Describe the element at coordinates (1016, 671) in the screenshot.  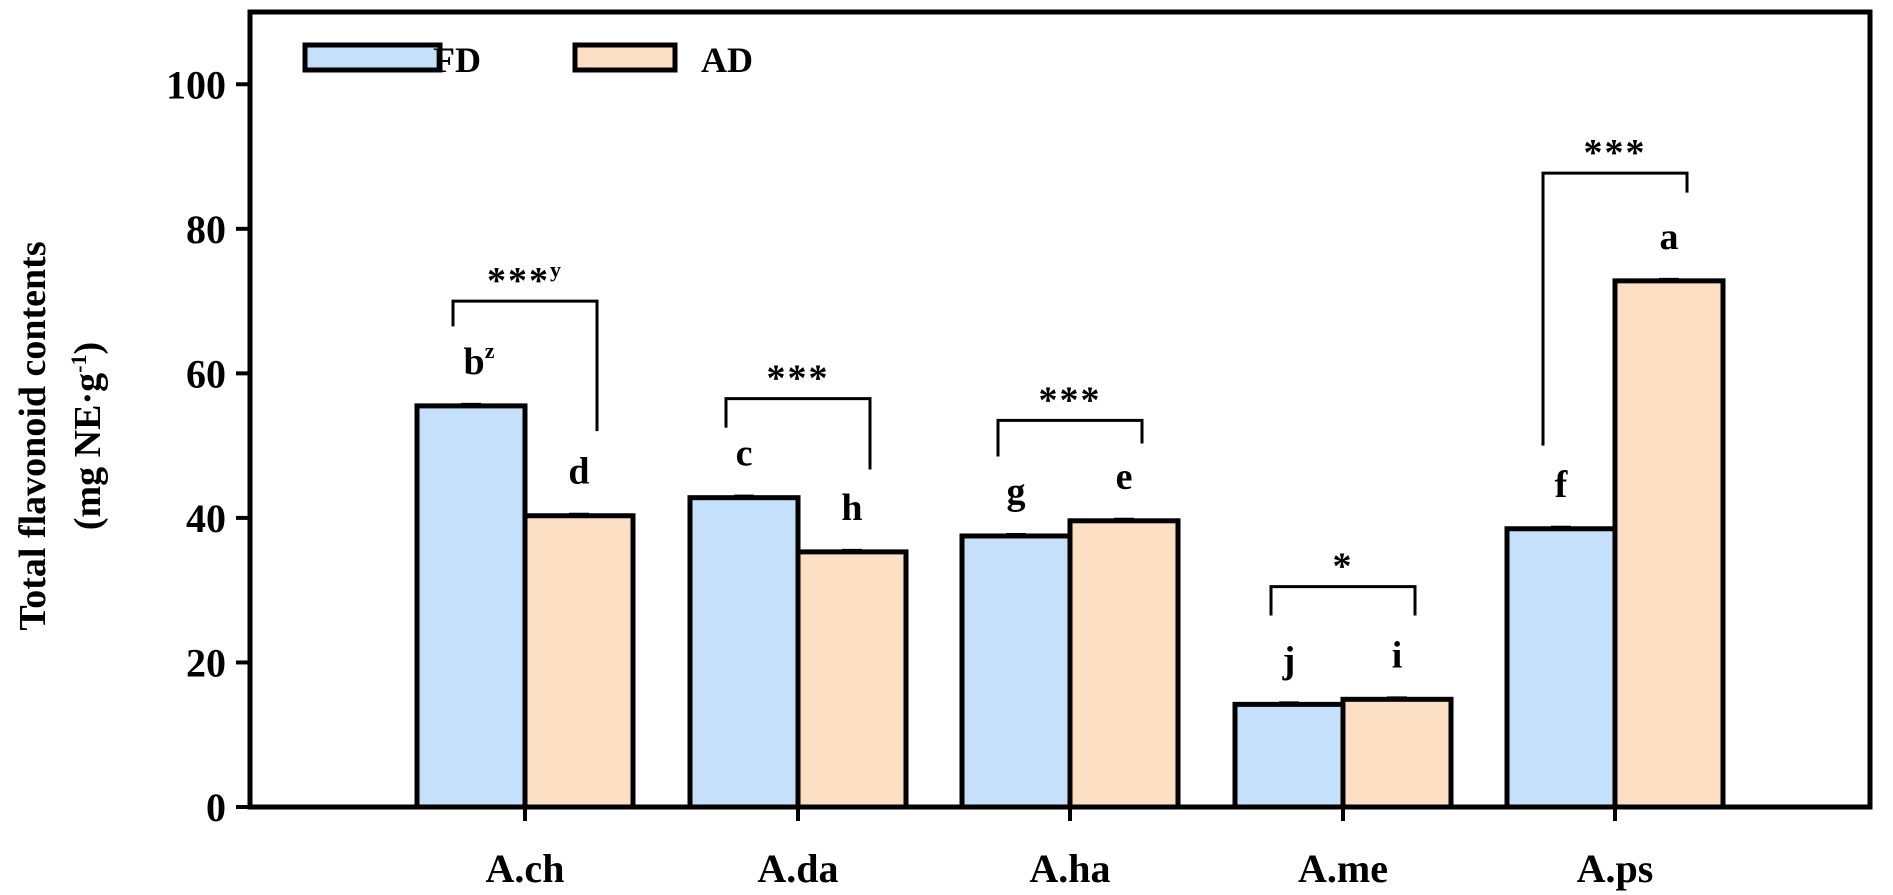
I see `bar-fd-aha` at that location.